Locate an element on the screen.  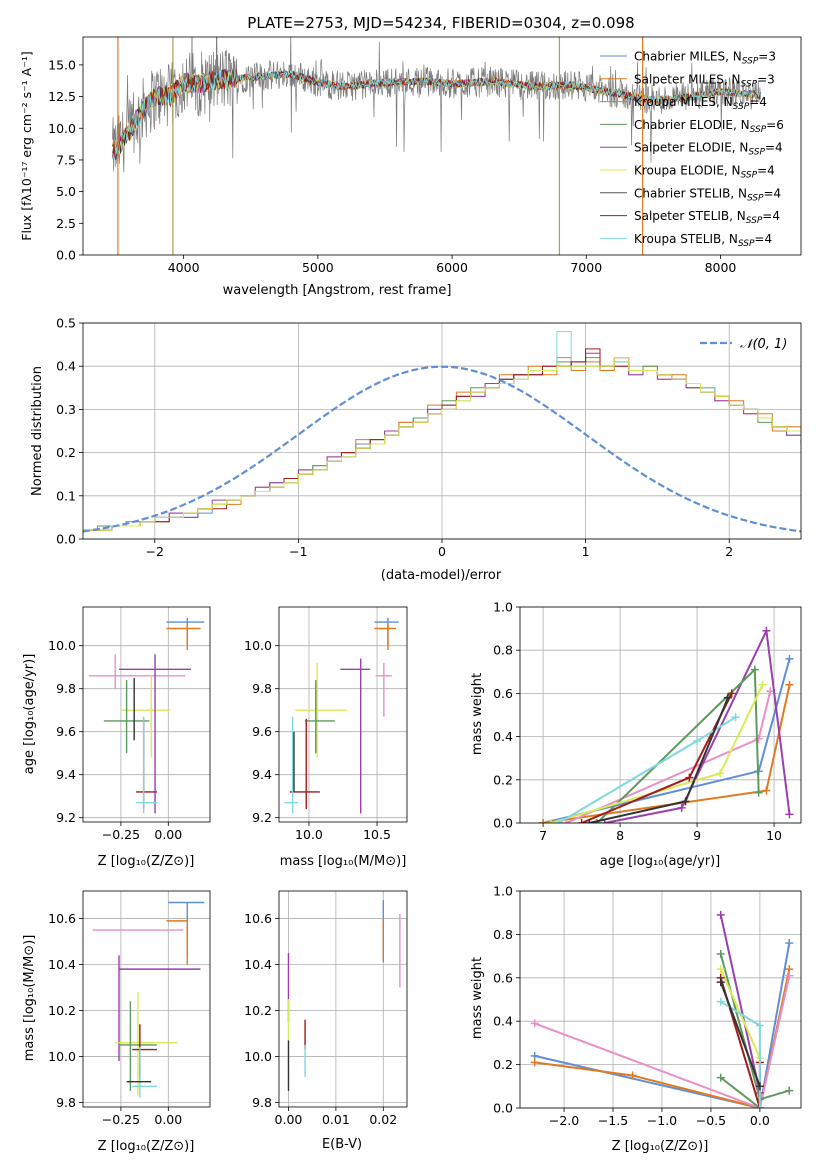
mass-vs-EBV-y-tick-label: 9.8 is located at coordinates (262, 1102).